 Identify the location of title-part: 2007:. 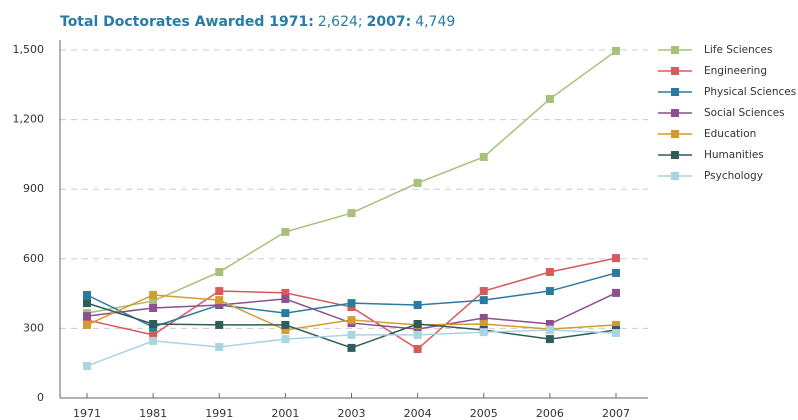
(389, 22).